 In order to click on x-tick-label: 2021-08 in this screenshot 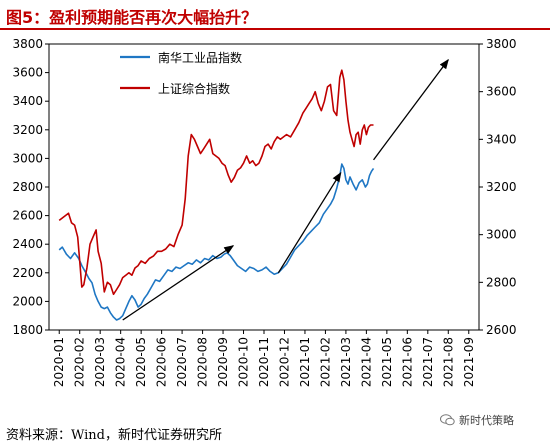, I will do `click(448, 362)`.